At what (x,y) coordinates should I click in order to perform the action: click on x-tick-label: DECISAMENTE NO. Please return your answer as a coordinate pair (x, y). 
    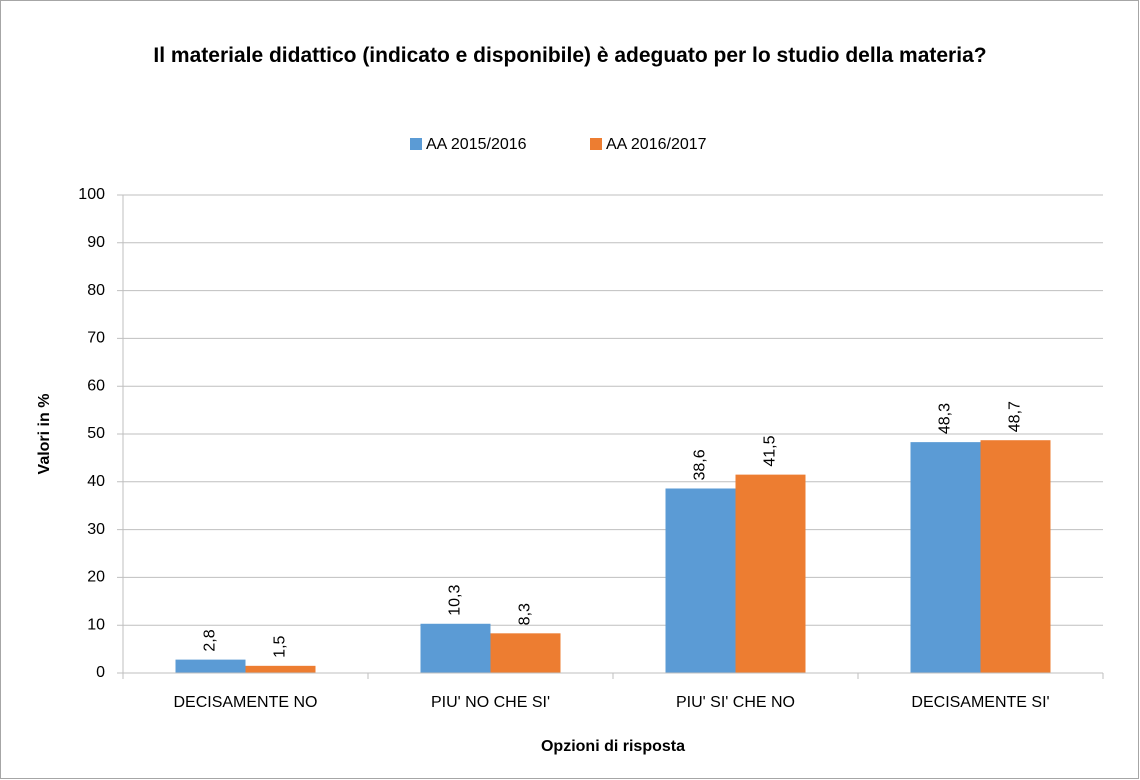
    Looking at the image, I should click on (245, 702).